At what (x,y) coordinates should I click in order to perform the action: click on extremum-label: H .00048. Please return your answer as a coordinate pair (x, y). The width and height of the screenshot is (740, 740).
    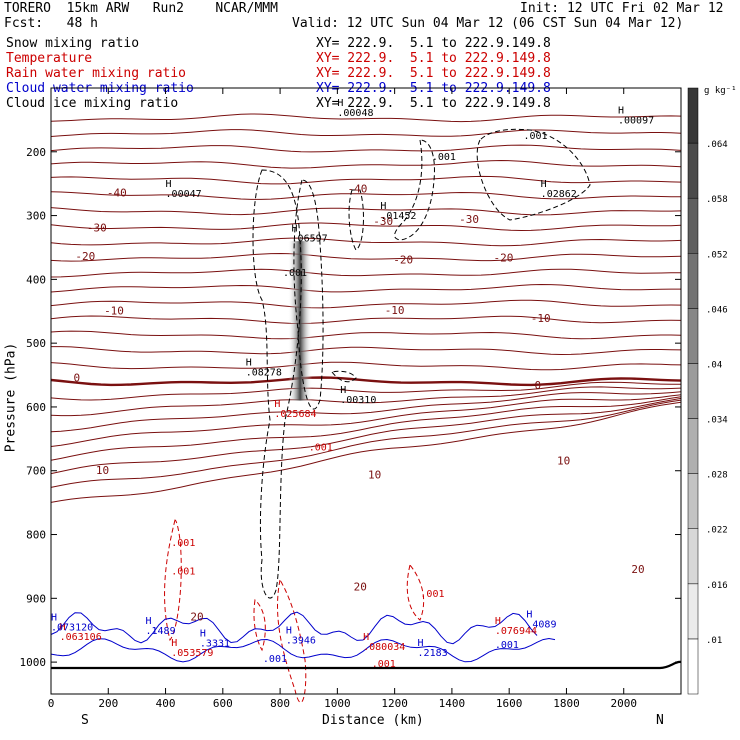
    Looking at the image, I should click on (355, 108).